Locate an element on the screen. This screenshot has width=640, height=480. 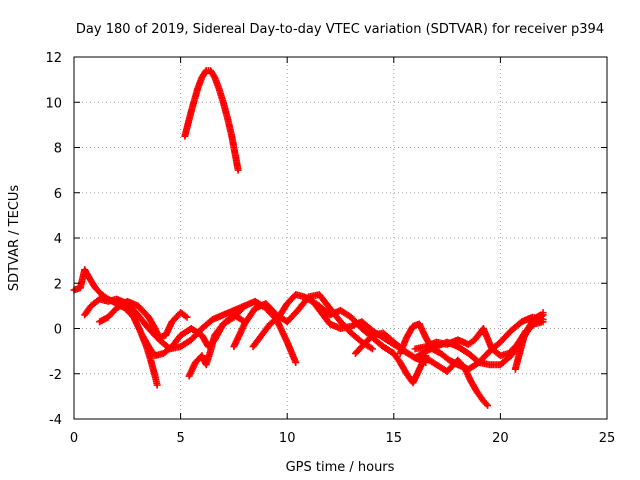
x-tick-label: 25 is located at coordinates (607, 438).